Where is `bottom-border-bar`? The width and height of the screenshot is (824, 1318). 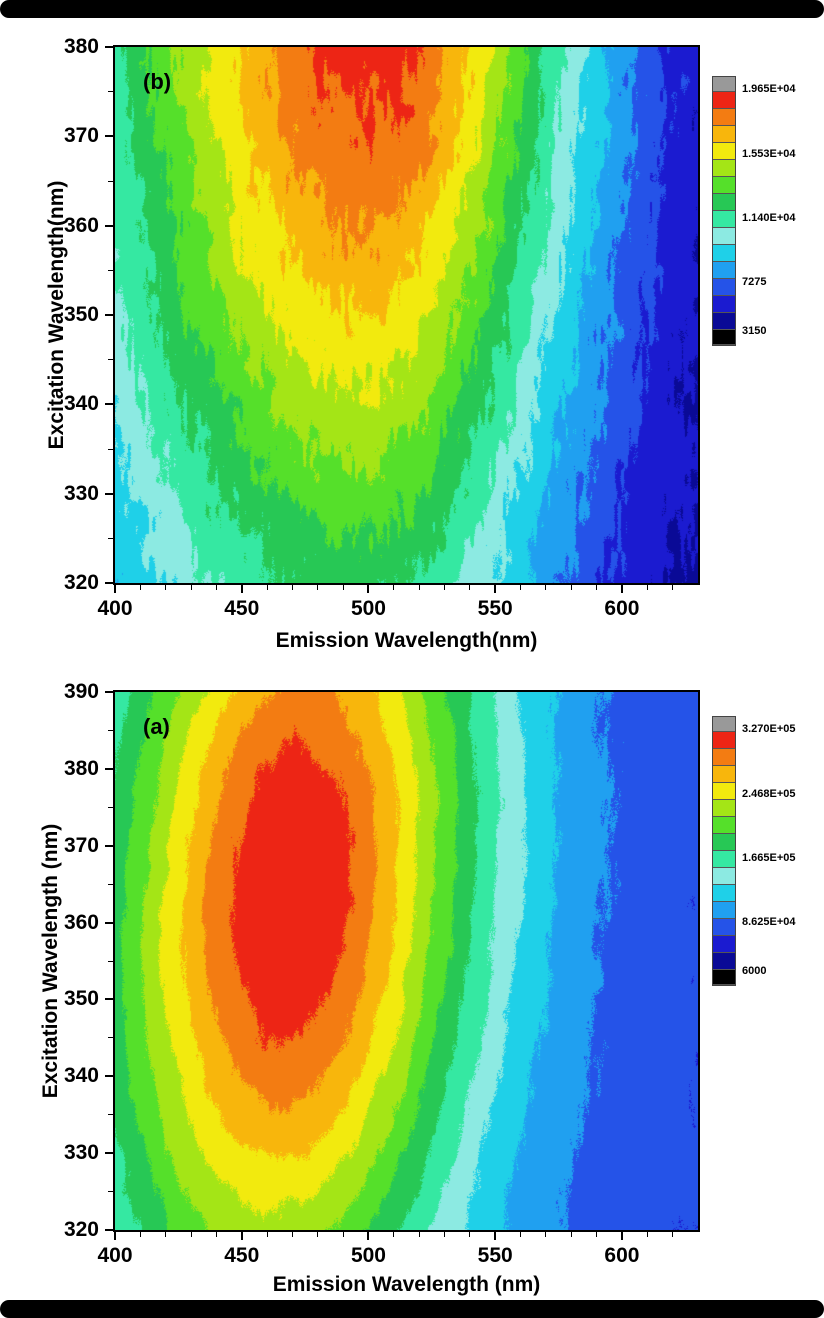 bottom-border-bar is located at coordinates (412, 1309).